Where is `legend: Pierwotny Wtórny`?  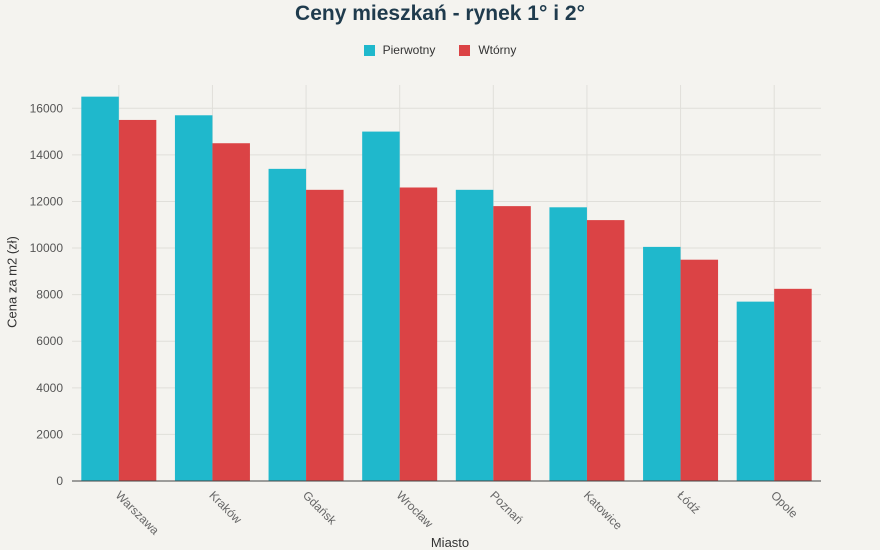
legend: Pierwotny Wtórny is located at coordinates (440, 50).